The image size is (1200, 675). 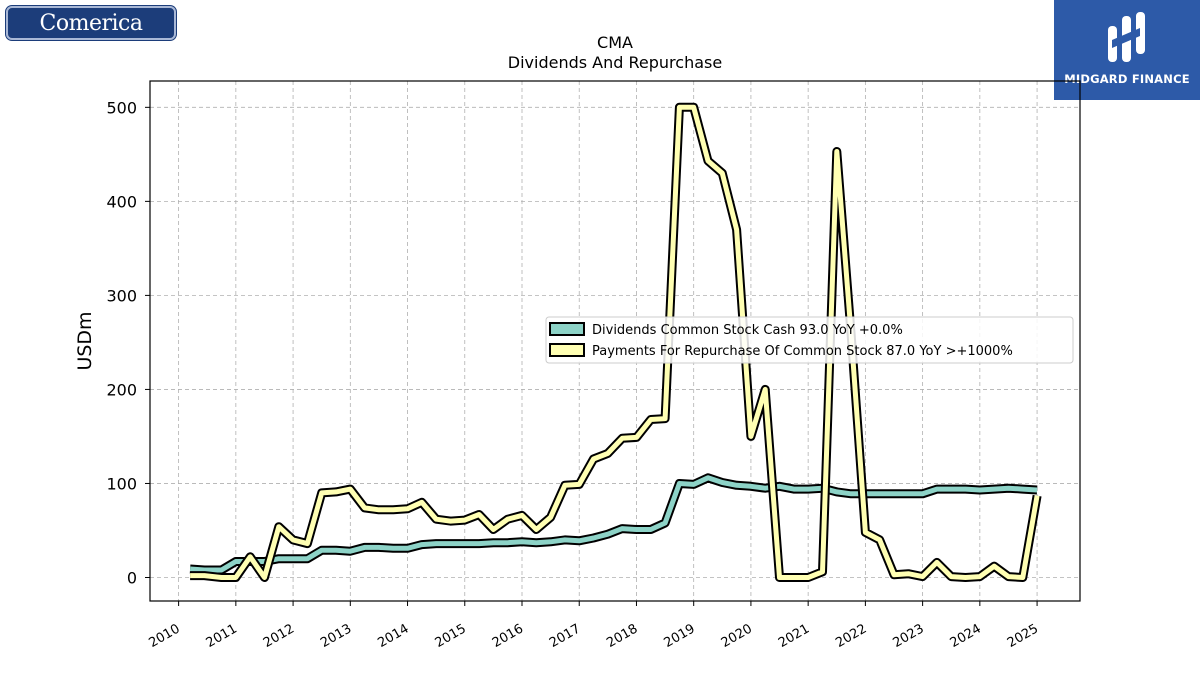 I want to click on chart-title: CMA, so click(x=615, y=42).